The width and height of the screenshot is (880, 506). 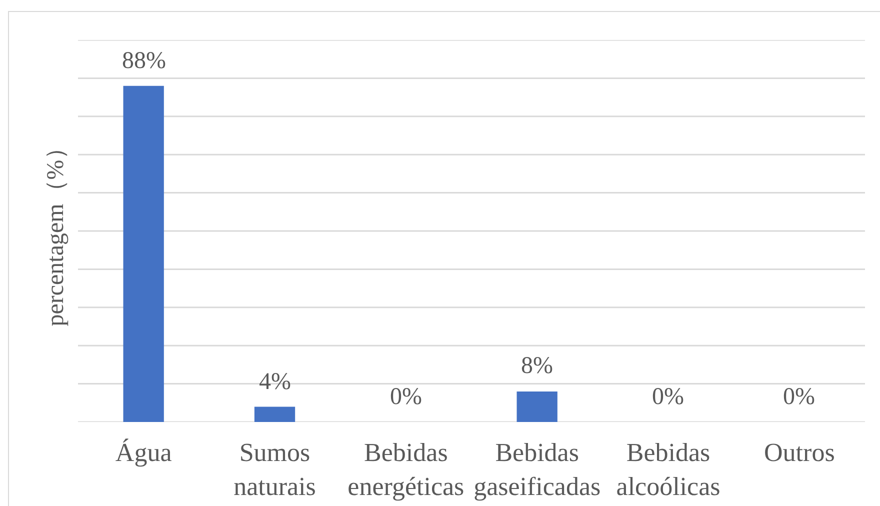 What do you see at coordinates (275, 382) in the screenshot?
I see `data-label: 4%` at bounding box center [275, 382].